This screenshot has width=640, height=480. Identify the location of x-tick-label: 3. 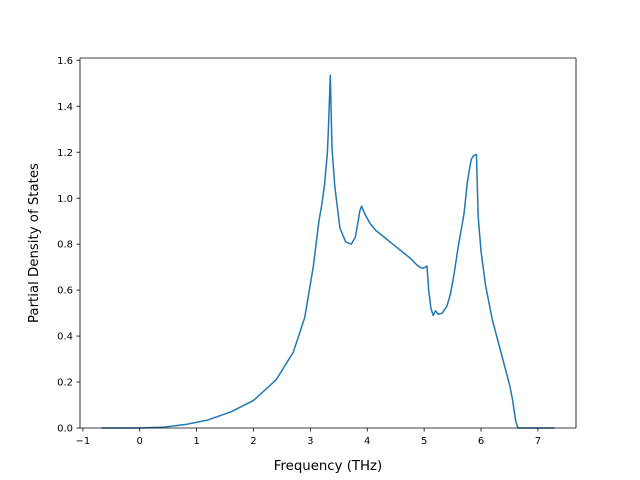
(310, 441).